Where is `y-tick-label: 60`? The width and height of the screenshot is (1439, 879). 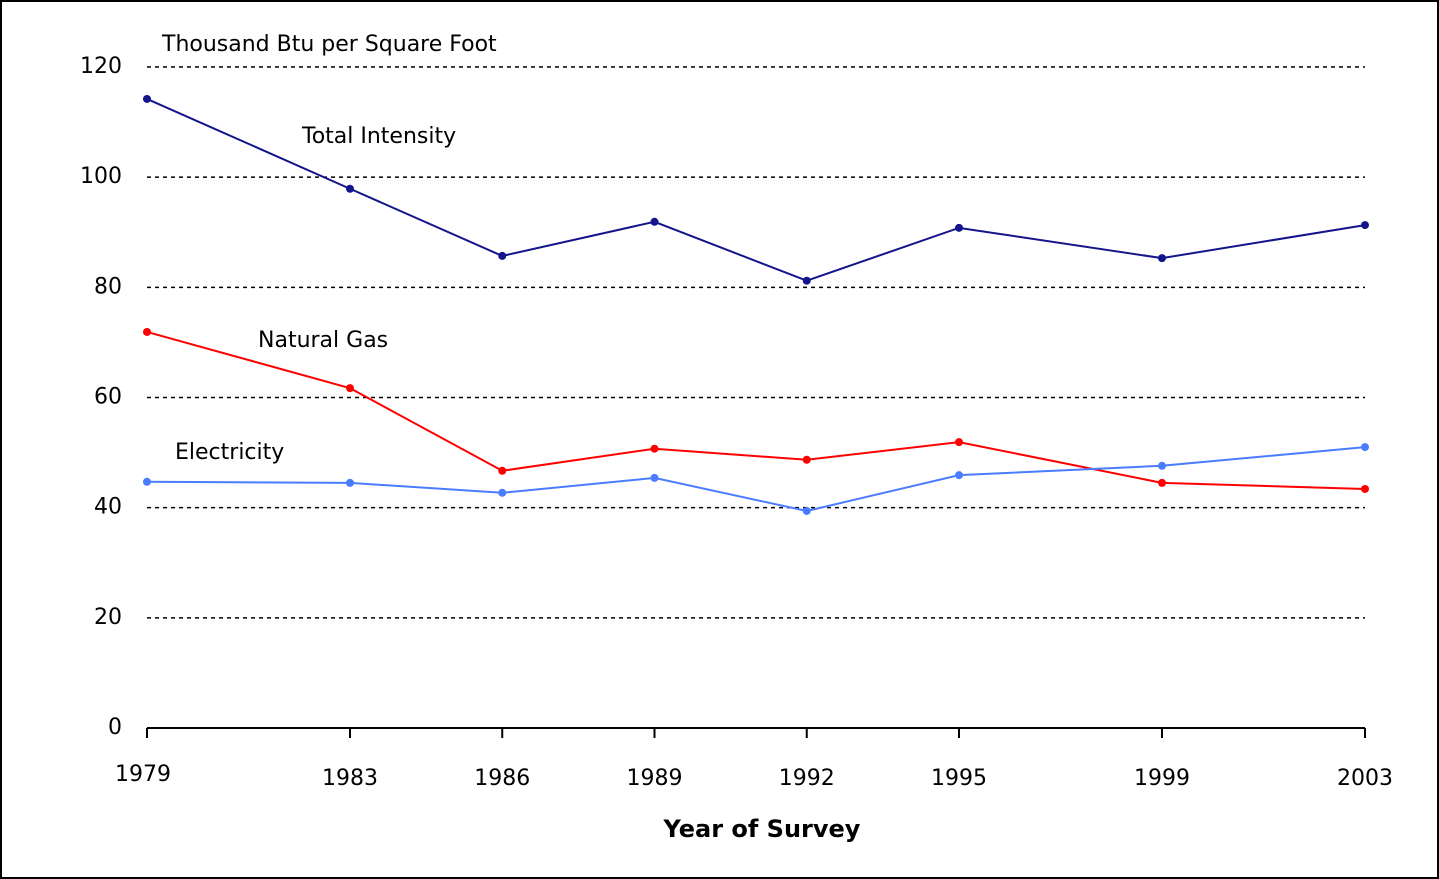
y-tick-label: 60 is located at coordinates (108, 397).